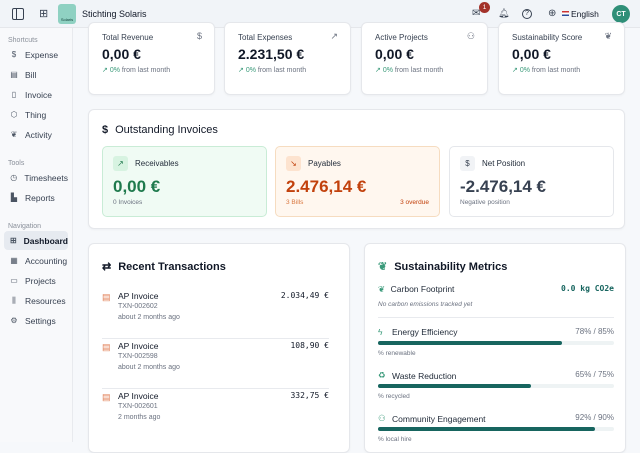  What do you see at coordinates (44, 14) in the screenshot?
I see `apps-grid-icon: ⊞` at bounding box center [44, 14].